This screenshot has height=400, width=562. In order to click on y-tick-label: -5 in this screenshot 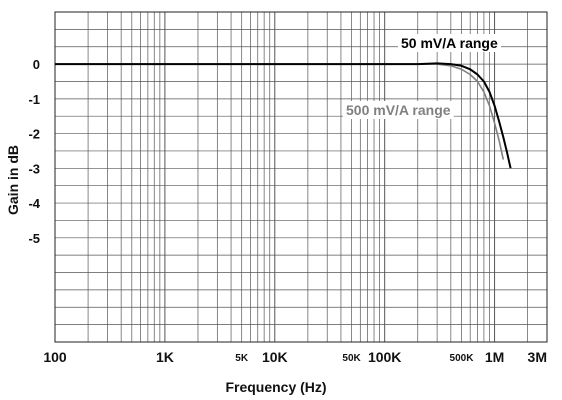, I will do `click(34, 238)`.